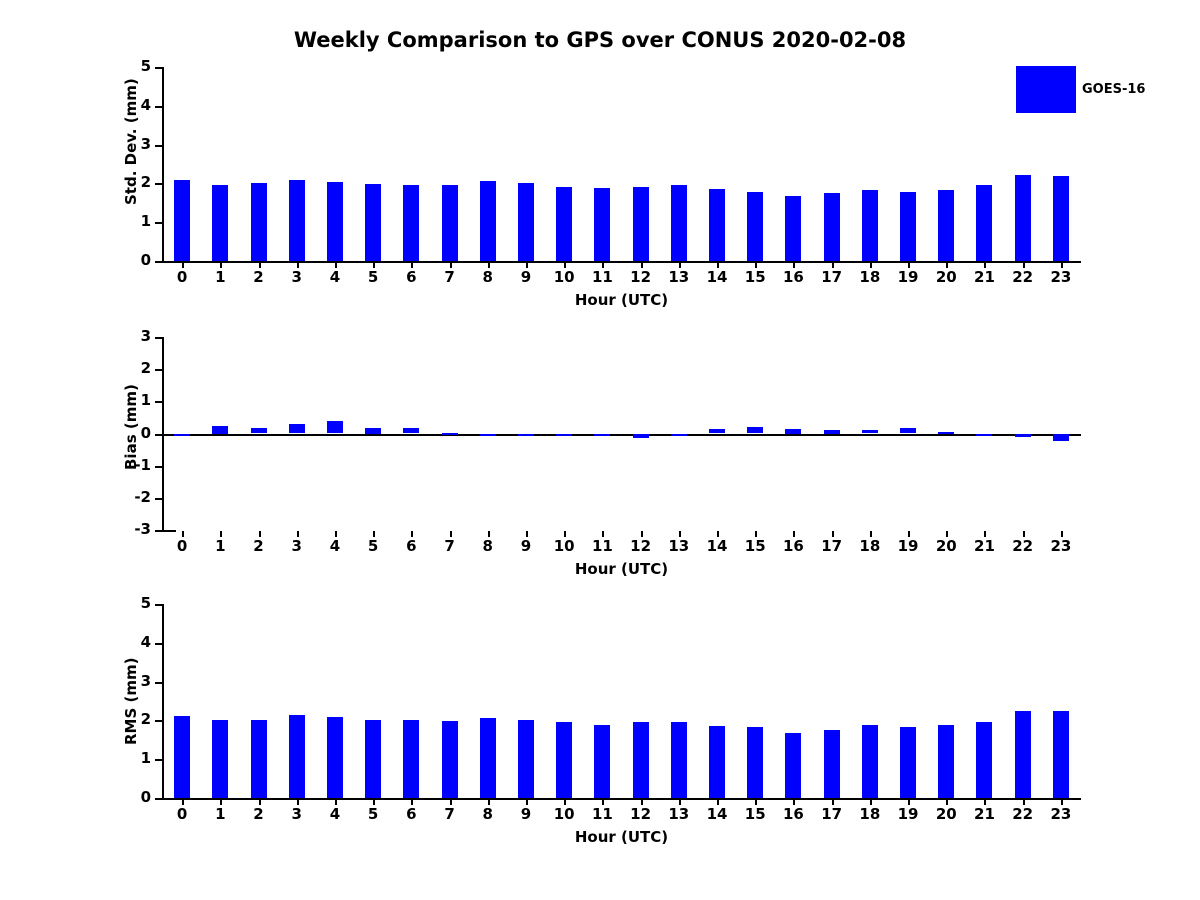 The image size is (1200, 900). I want to click on x-axis-tick-label: 21, so click(984, 814).